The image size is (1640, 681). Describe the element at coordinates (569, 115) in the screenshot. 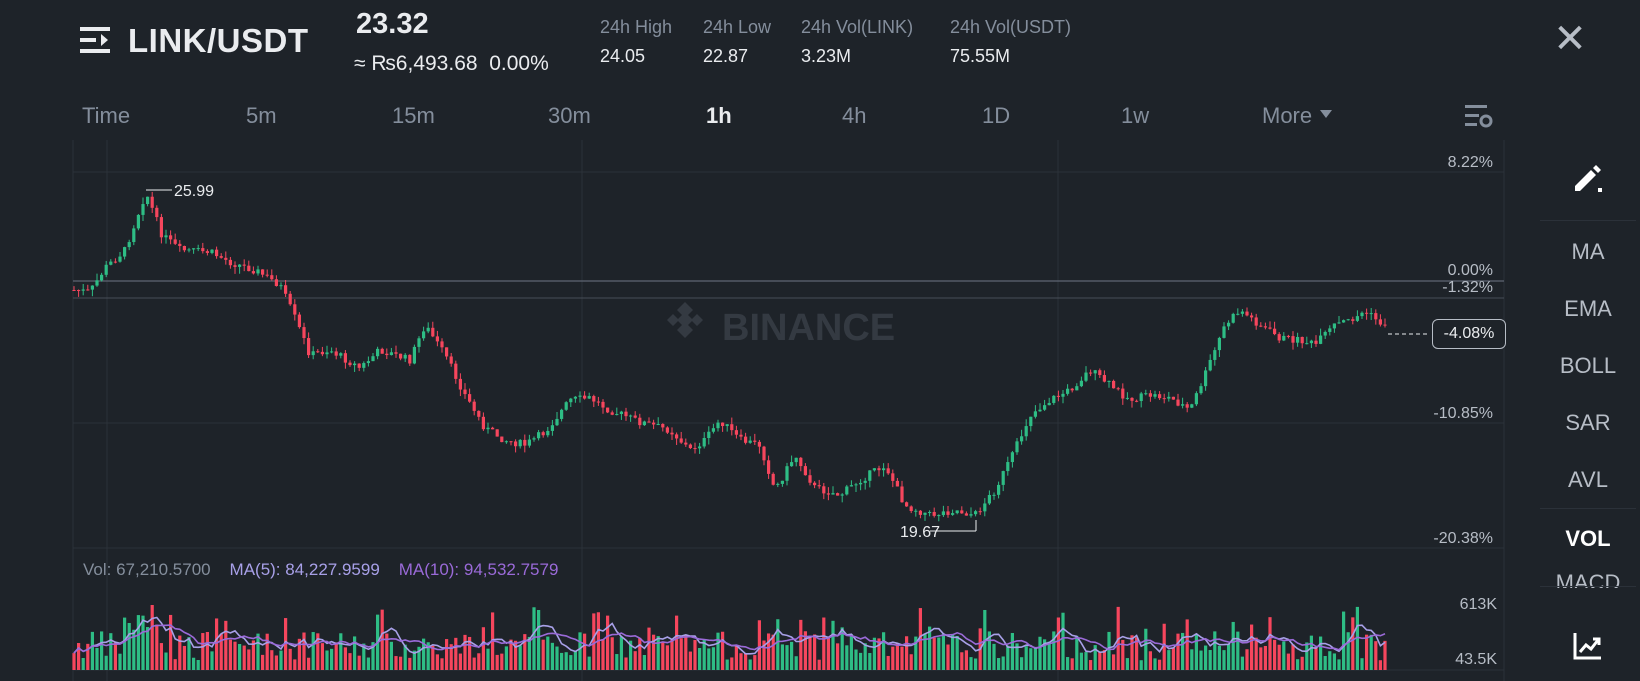

I see `tab-30m: 30m` at that location.